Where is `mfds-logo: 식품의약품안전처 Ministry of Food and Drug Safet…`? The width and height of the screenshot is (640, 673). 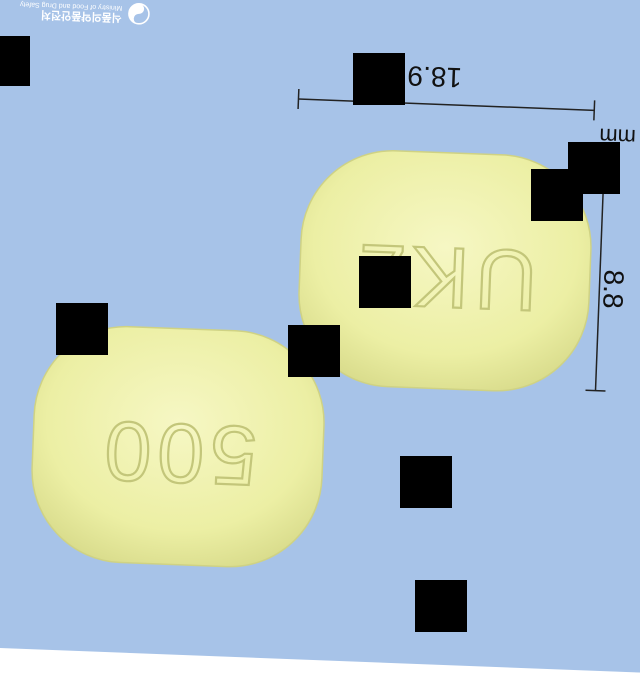
mfds-logo: 식품의약품안전처 Ministry of Food and Drug Safet… is located at coordinates (84, 12).